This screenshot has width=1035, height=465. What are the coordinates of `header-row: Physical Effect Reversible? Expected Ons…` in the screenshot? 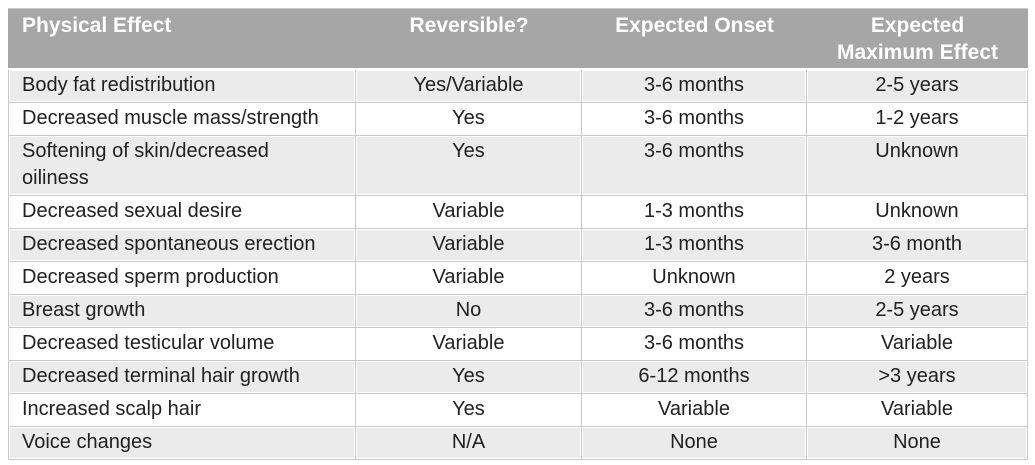 It's located at (518, 39).